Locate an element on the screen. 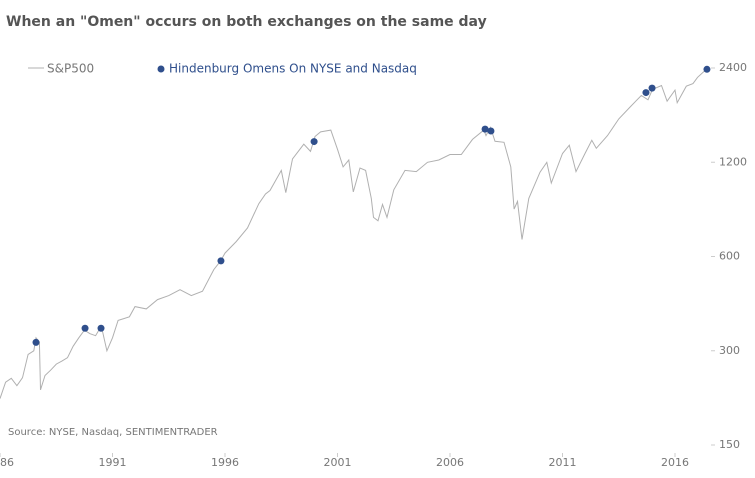 The height and width of the screenshot is (478, 755). y-tick-label: 300 is located at coordinates (729, 350).